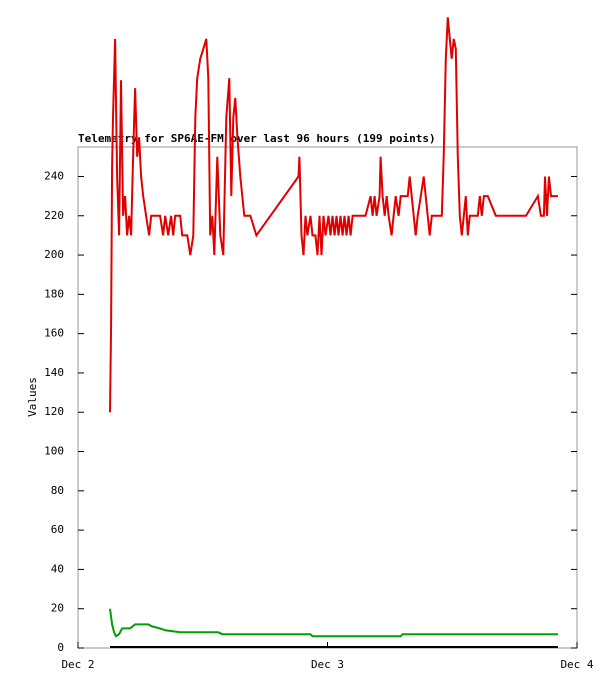 The image size is (615, 688). What do you see at coordinates (54, 175) in the screenshot?
I see `y-tick-label: 240` at bounding box center [54, 175].